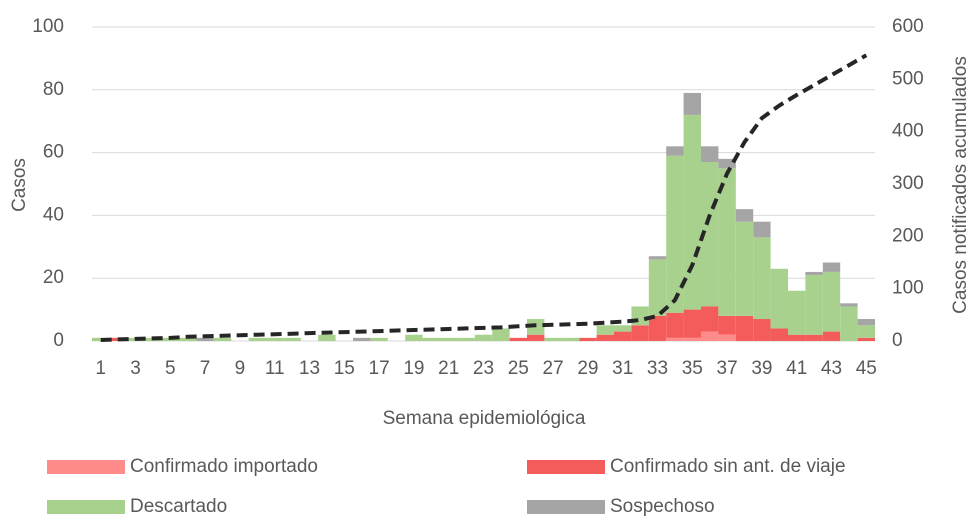  What do you see at coordinates (178, 506) in the screenshot?
I see `legend-label: Descartado` at bounding box center [178, 506].